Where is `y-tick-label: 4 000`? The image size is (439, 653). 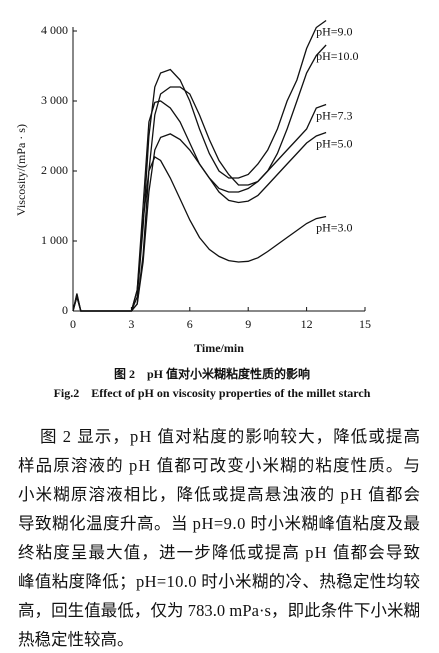 y-tick-label: 4 000 is located at coordinates (54, 30).